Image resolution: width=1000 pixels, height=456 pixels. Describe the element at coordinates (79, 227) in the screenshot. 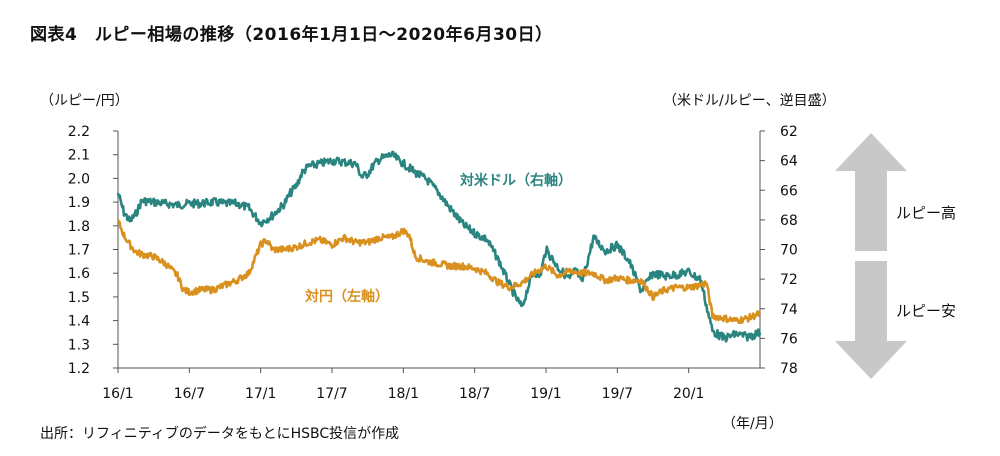

I see `left-tick-label: 1.8` at that location.